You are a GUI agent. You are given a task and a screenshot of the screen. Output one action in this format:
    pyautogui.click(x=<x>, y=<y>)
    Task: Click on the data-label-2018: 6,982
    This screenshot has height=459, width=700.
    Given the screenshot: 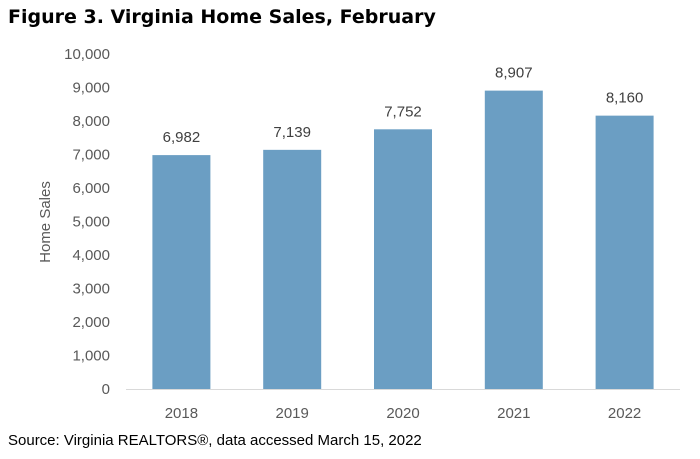 What is the action you would take?
    pyautogui.click(x=182, y=137)
    